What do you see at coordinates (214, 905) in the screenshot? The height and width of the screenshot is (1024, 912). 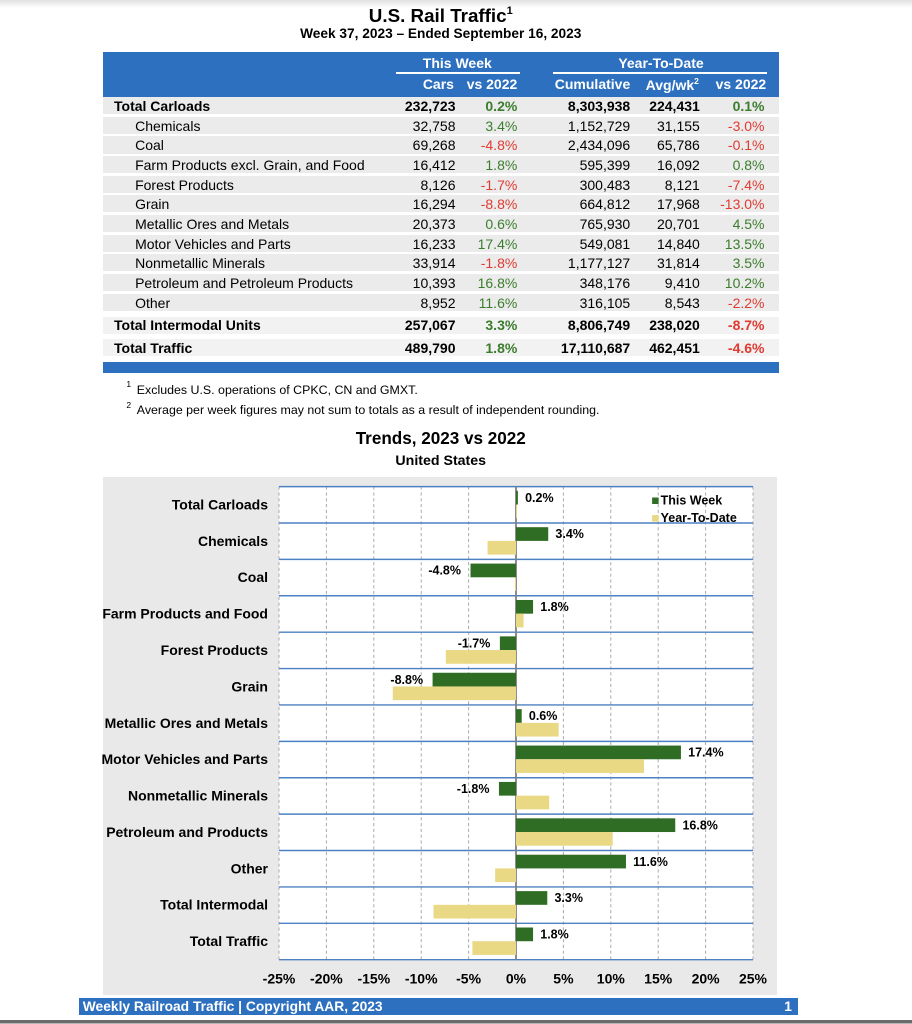 I see `svg-text: Total Intermodal` at bounding box center [214, 905].